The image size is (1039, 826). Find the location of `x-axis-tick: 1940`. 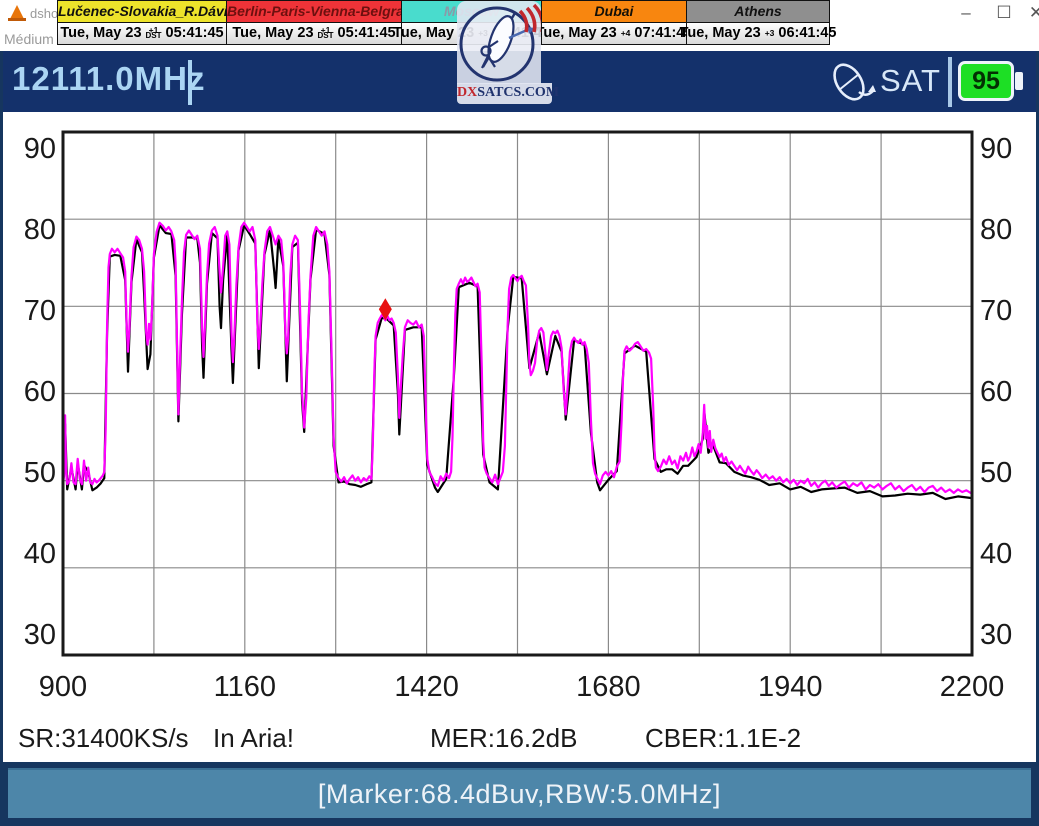

x-axis-tick: 1940 is located at coordinates (790, 687).